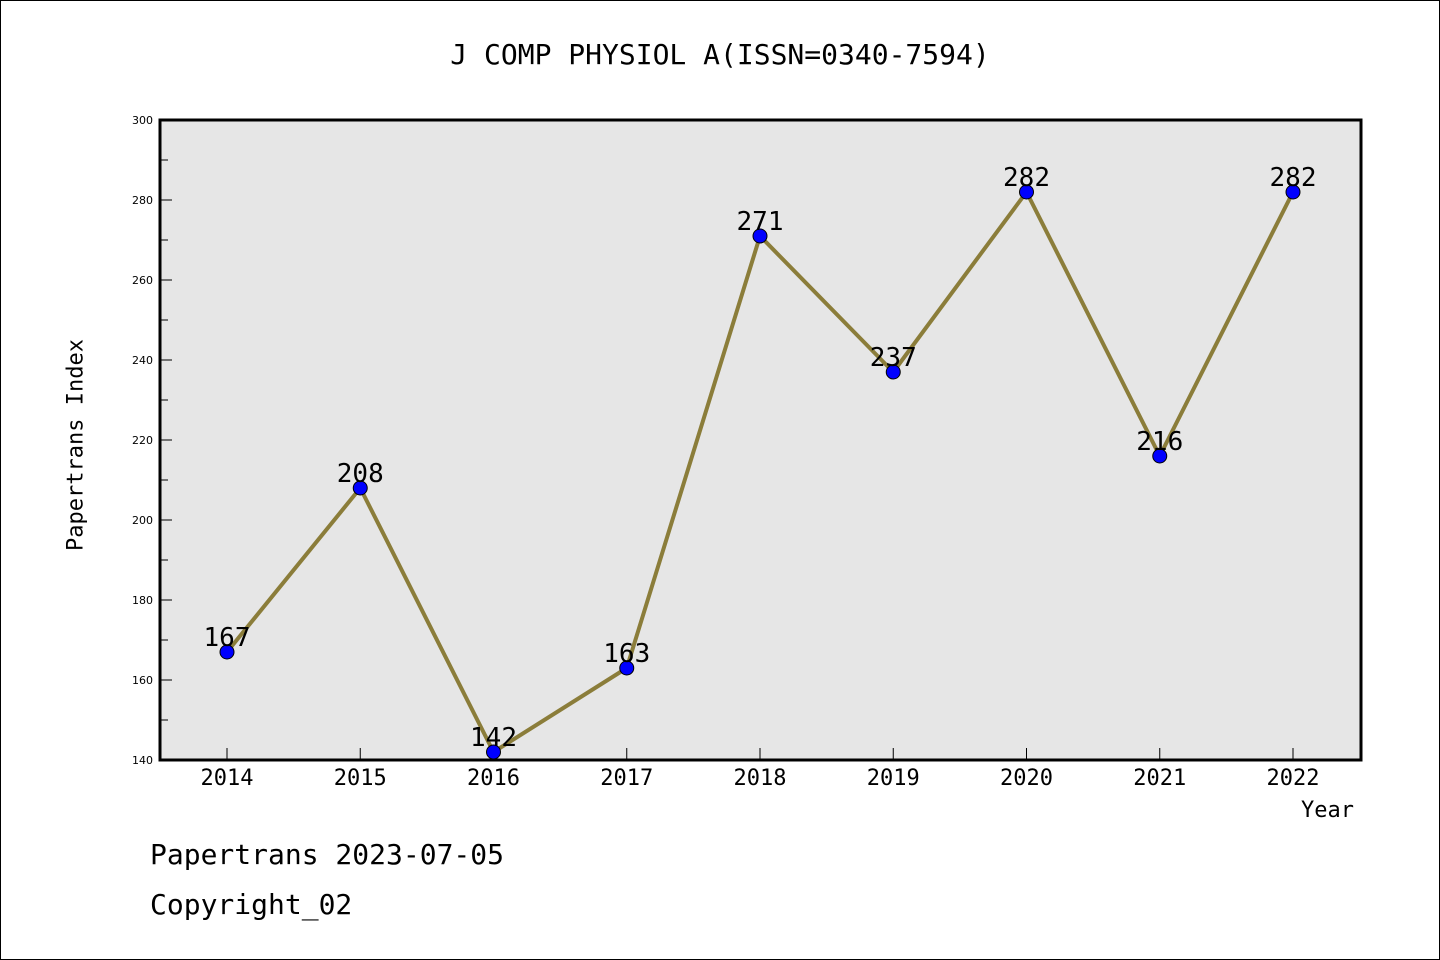 The height and width of the screenshot is (960, 1440). What do you see at coordinates (493, 778) in the screenshot?
I see `x-tick-label: 2016` at bounding box center [493, 778].